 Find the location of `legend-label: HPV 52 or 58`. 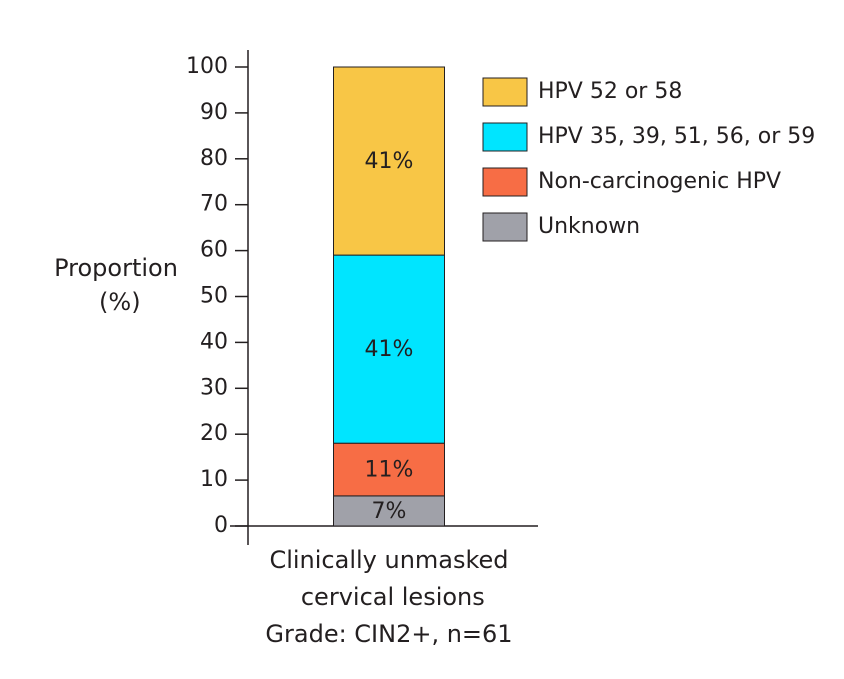

legend-label: HPV 52 or 58 is located at coordinates (610, 91).